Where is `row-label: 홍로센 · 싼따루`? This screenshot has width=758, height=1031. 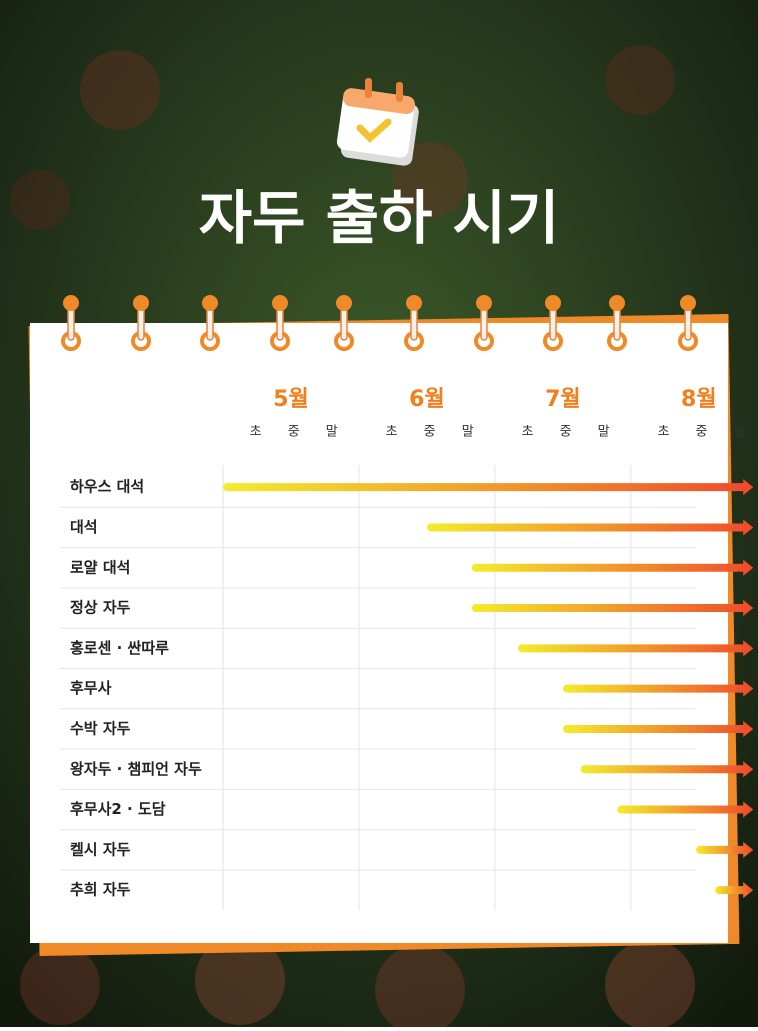 row-label: 홍로센 · 싼따루 is located at coordinates (119, 648).